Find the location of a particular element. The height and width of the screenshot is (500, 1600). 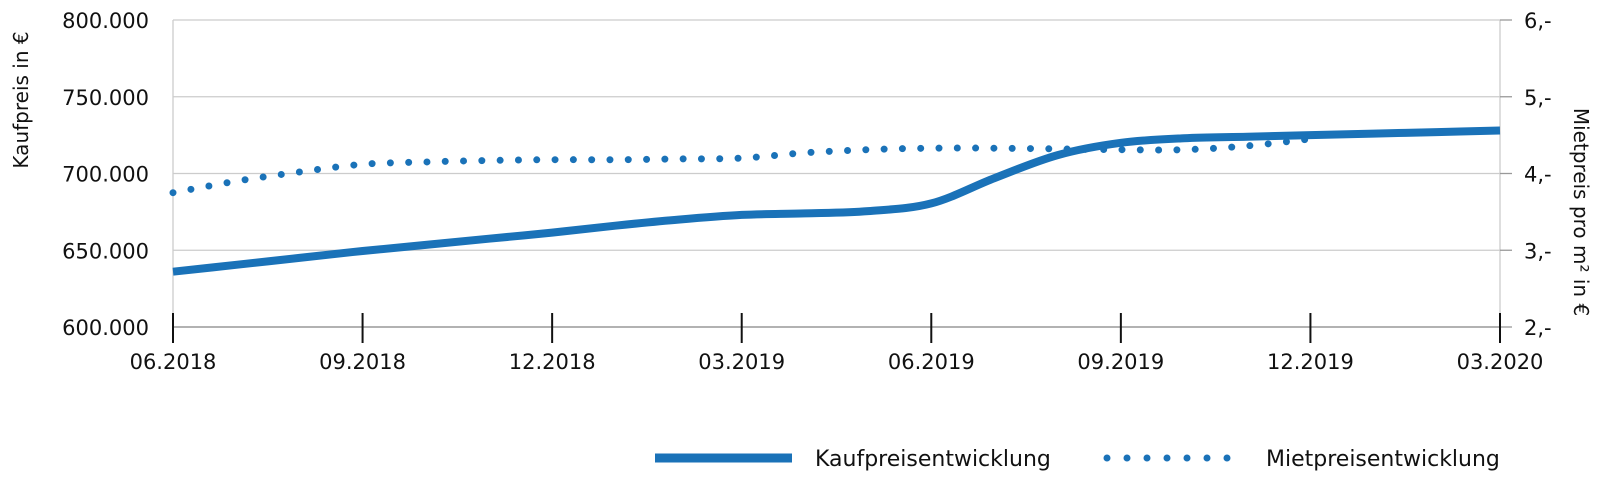

y-right-ticks: 2,- 3,- 4,- 5,- 6,- is located at coordinates (1526, 174).